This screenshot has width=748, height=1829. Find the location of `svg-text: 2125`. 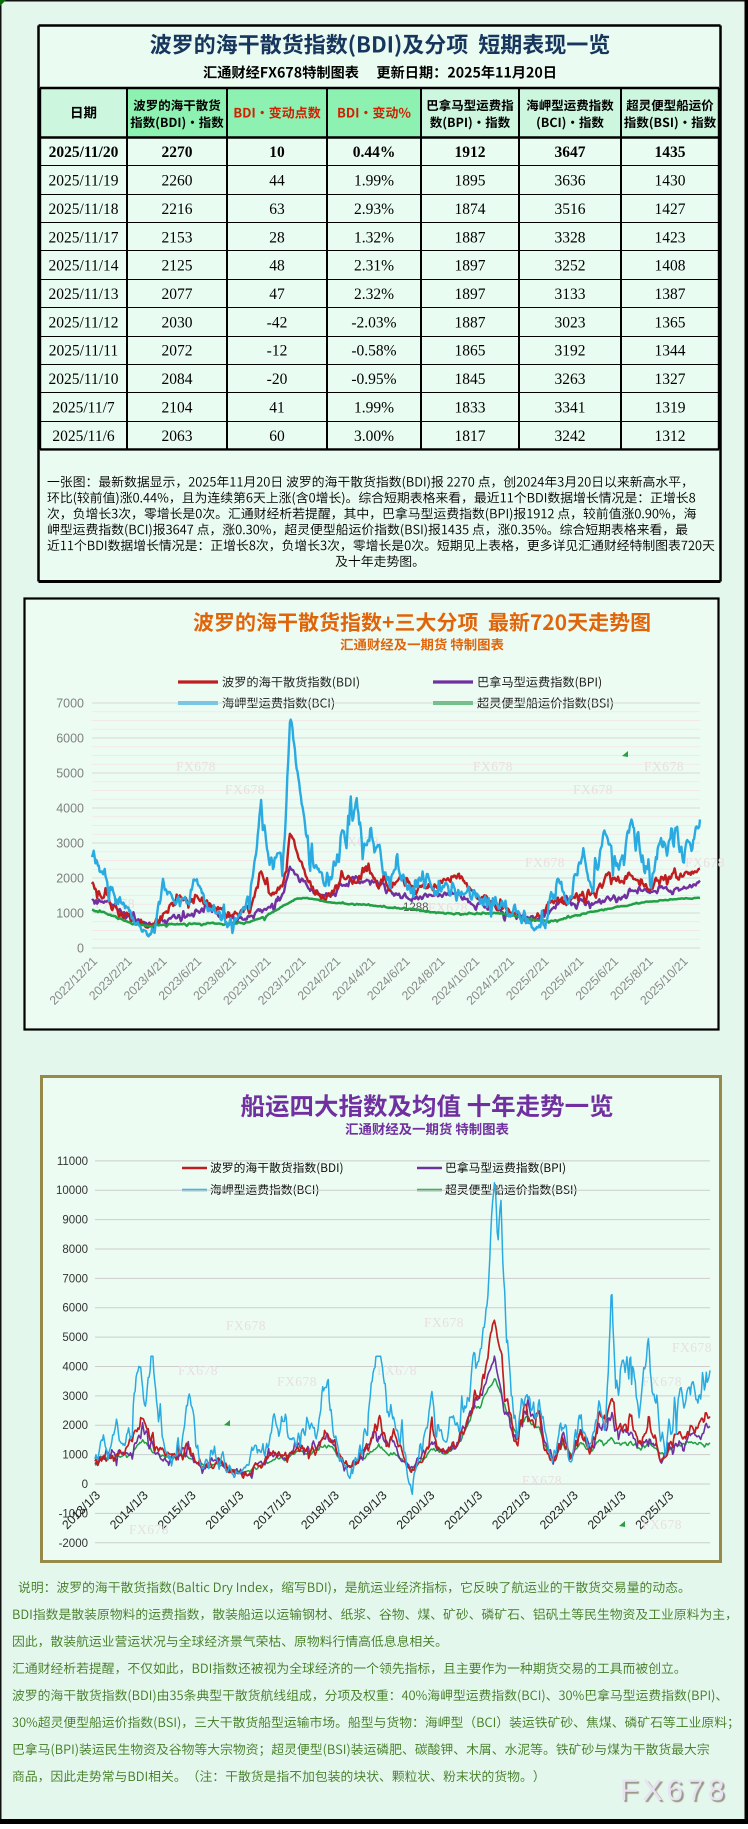

svg-text: 2125 is located at coordinates (177, 266).